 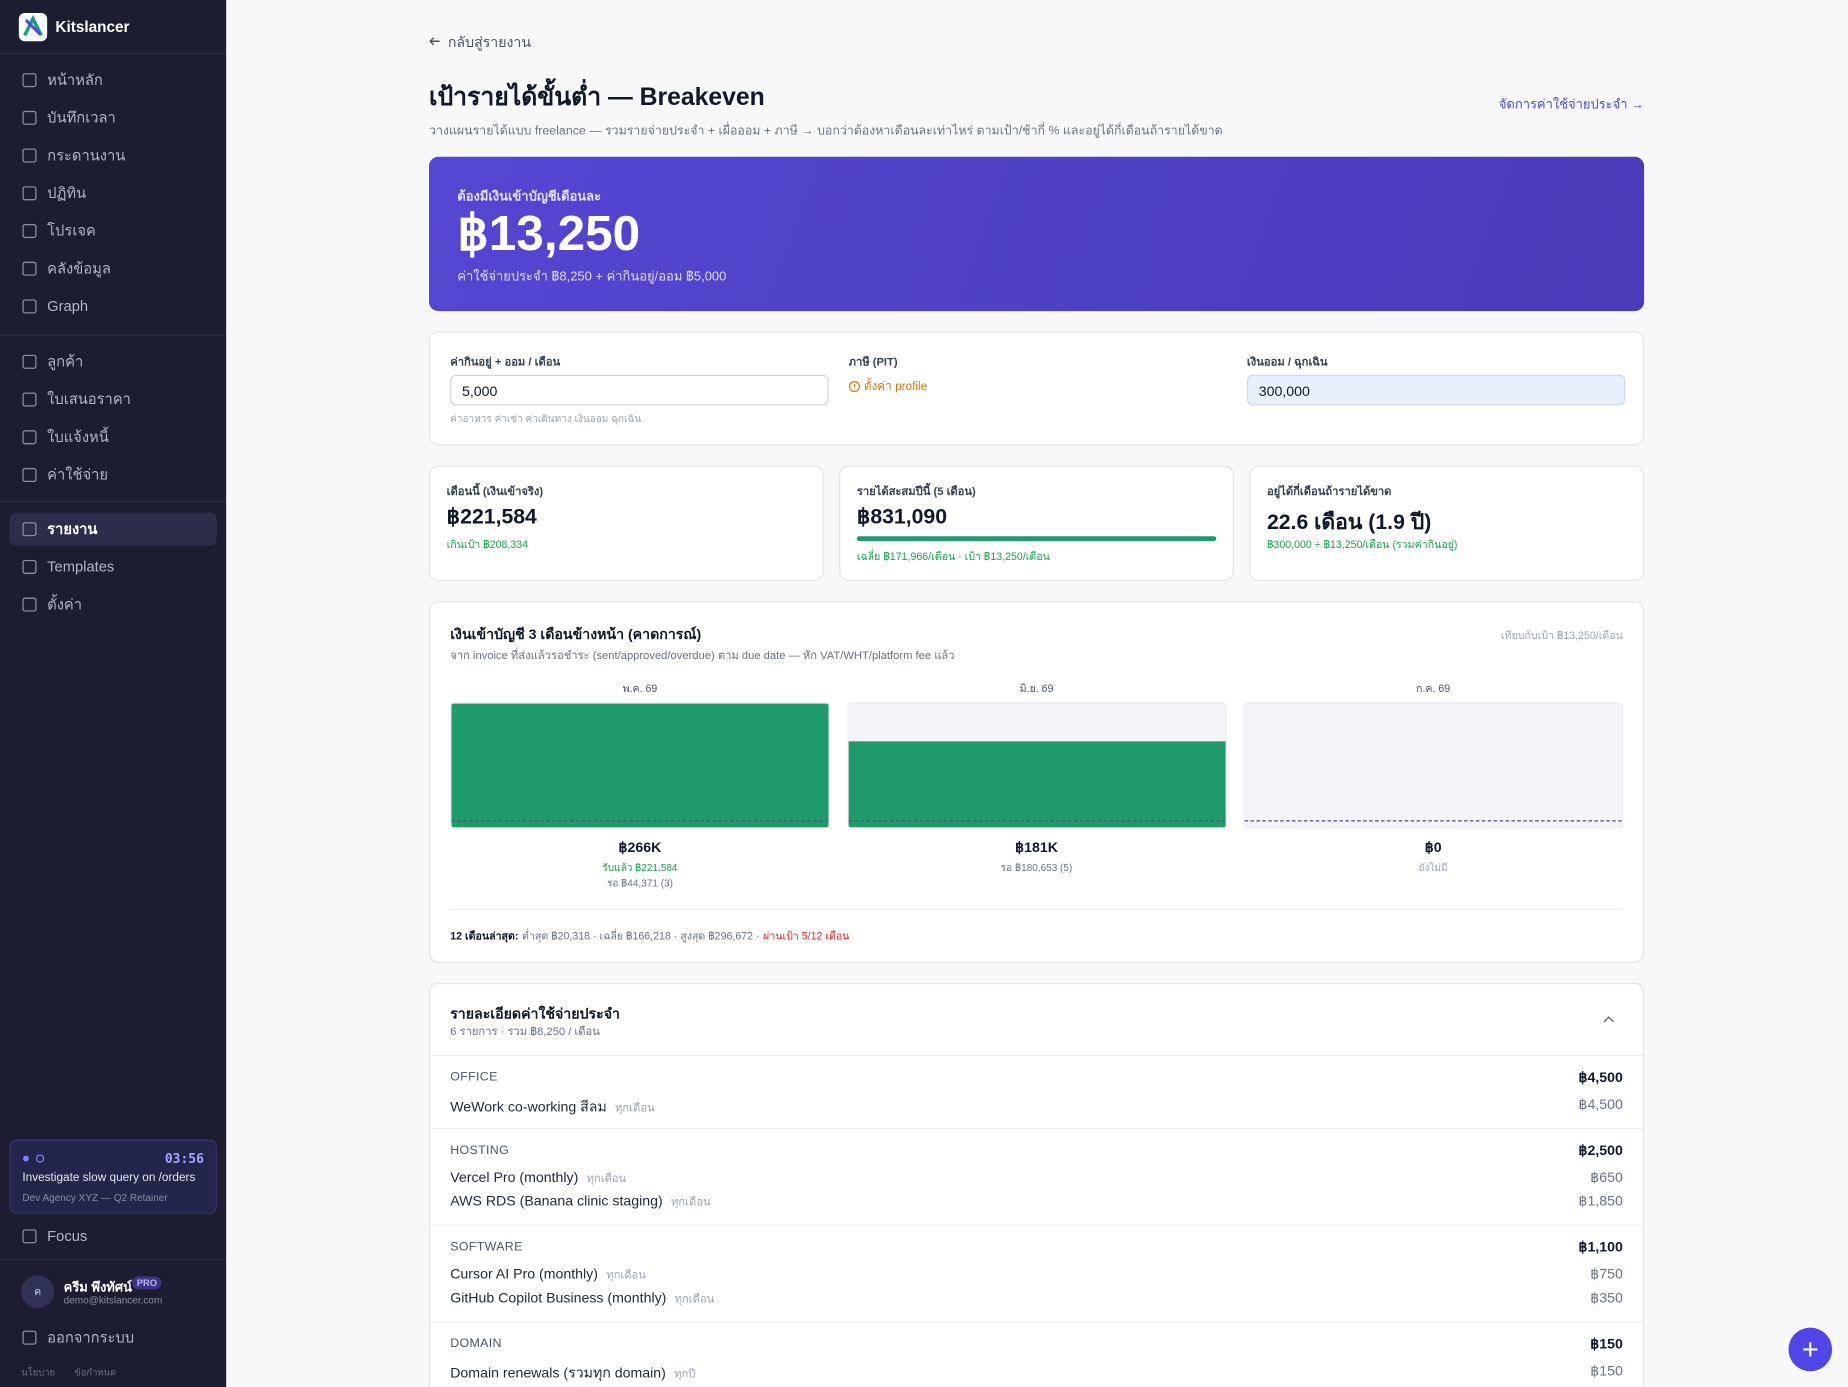 I want to click on expense-row: Vercel Pro (monthly) ทุกเดือน, so click(x=538, y=1178).